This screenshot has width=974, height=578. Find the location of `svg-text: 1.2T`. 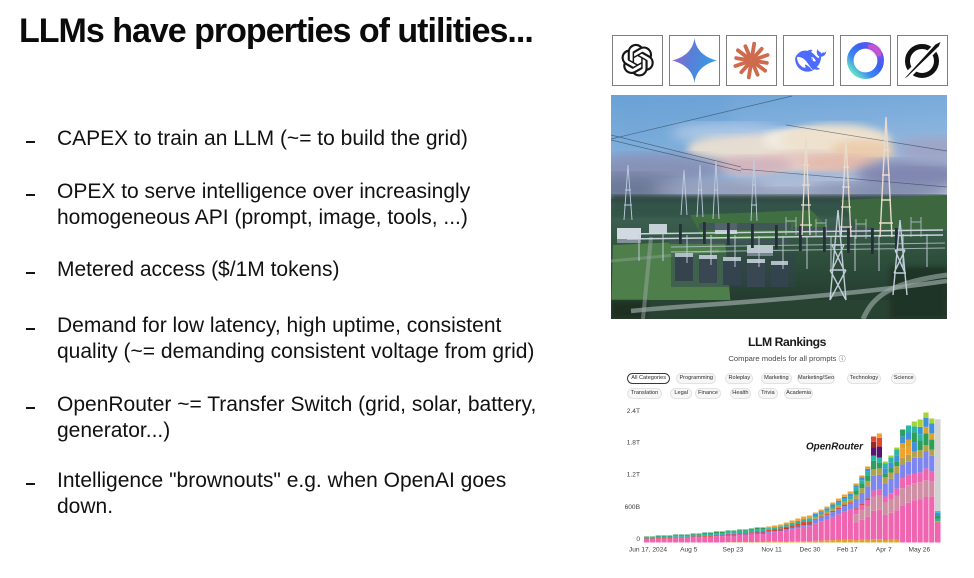

svg-text: 1.2T is located at coordinates (633, 475).